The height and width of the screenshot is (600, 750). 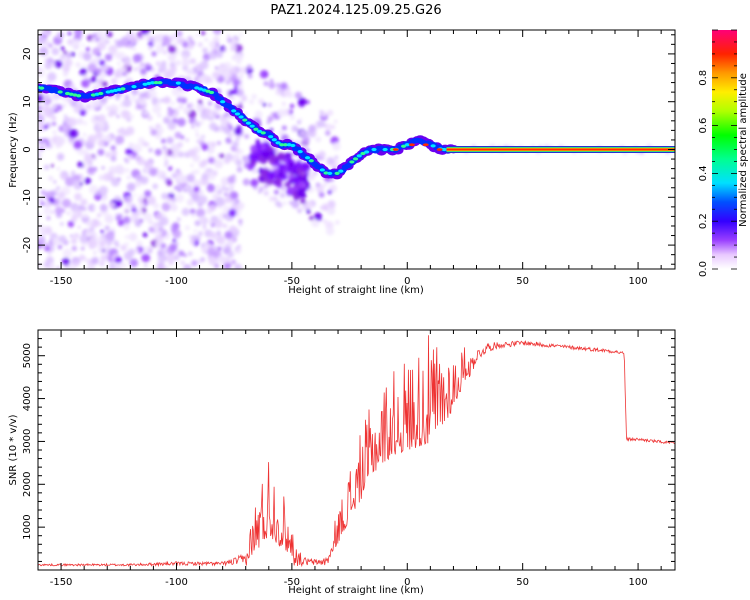 I want to click on colorbar-tick-label: 0.4, so click(x=703, y=173).